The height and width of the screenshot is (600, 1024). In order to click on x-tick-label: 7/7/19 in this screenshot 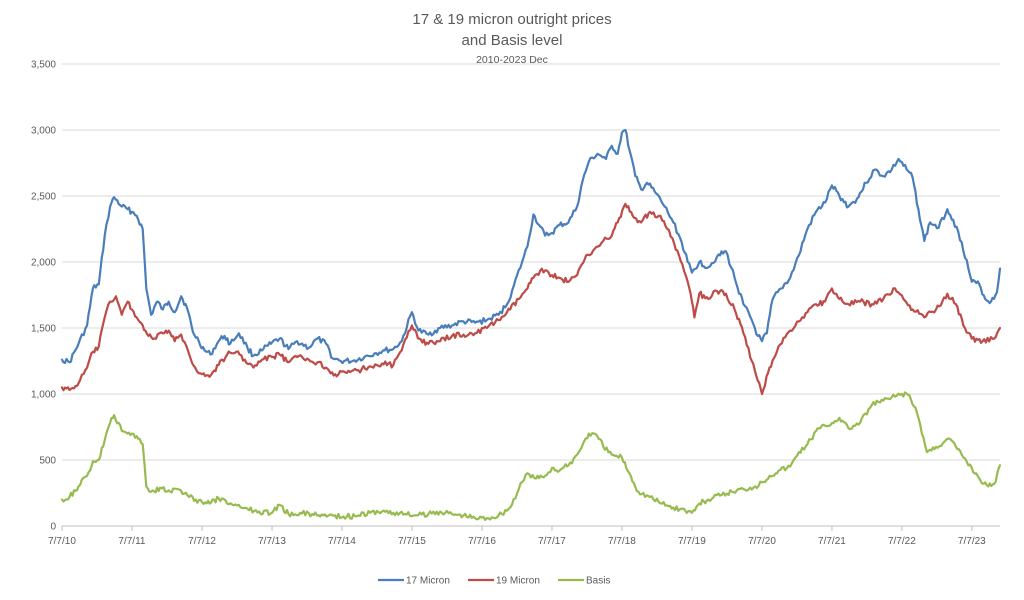, I will do `click(692, 541)`.